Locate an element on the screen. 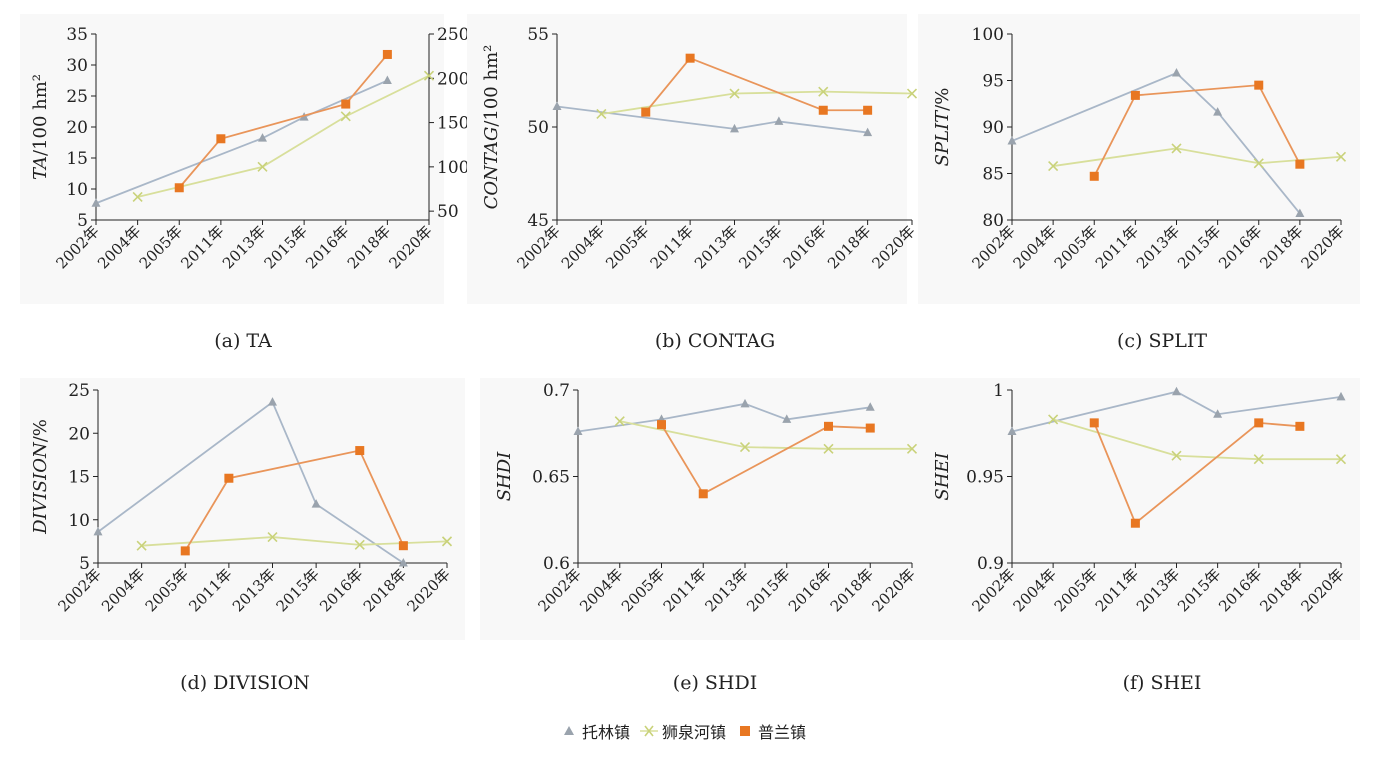 The height and width of the screenshot is (758, 1378). y-axis-title-unit: /100 hm² is located at coordinates (491, 86).